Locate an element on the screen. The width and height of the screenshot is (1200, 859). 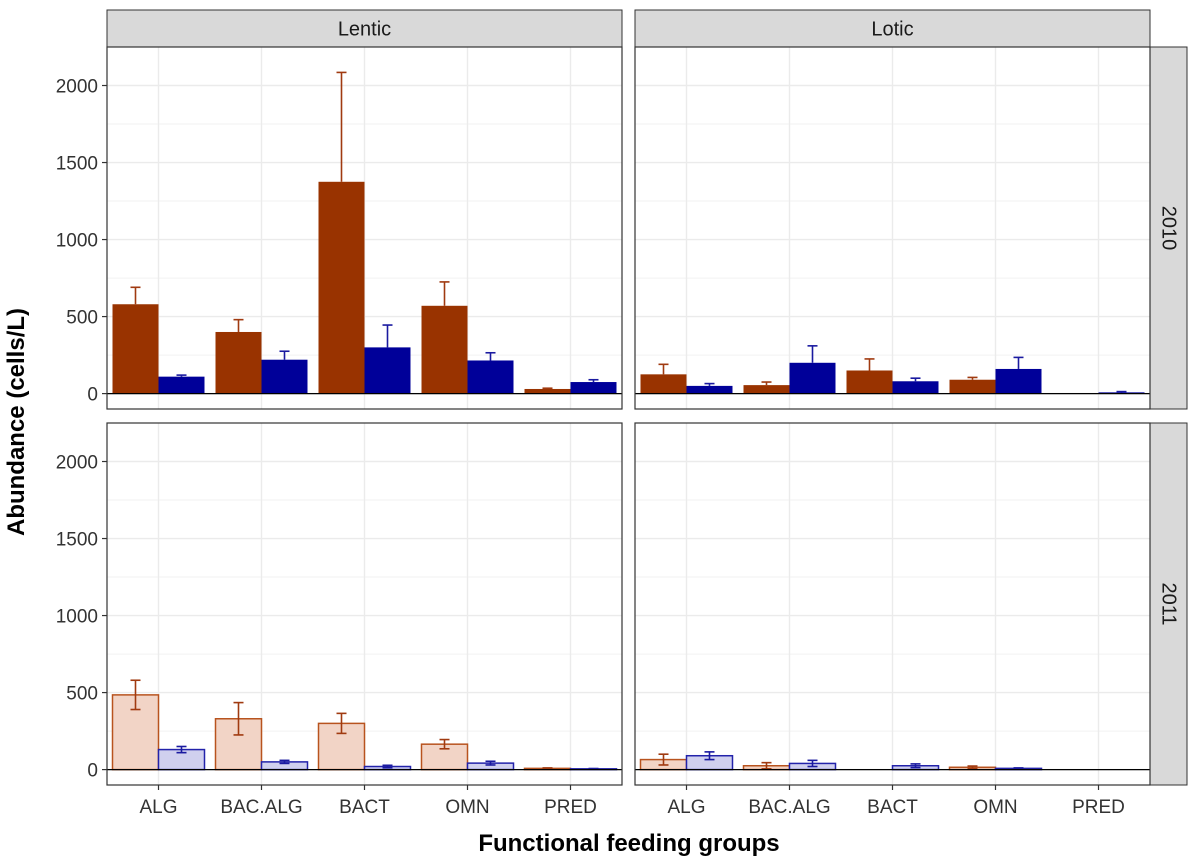
facet-strip-2010 is located at coordinates (1168, 228).